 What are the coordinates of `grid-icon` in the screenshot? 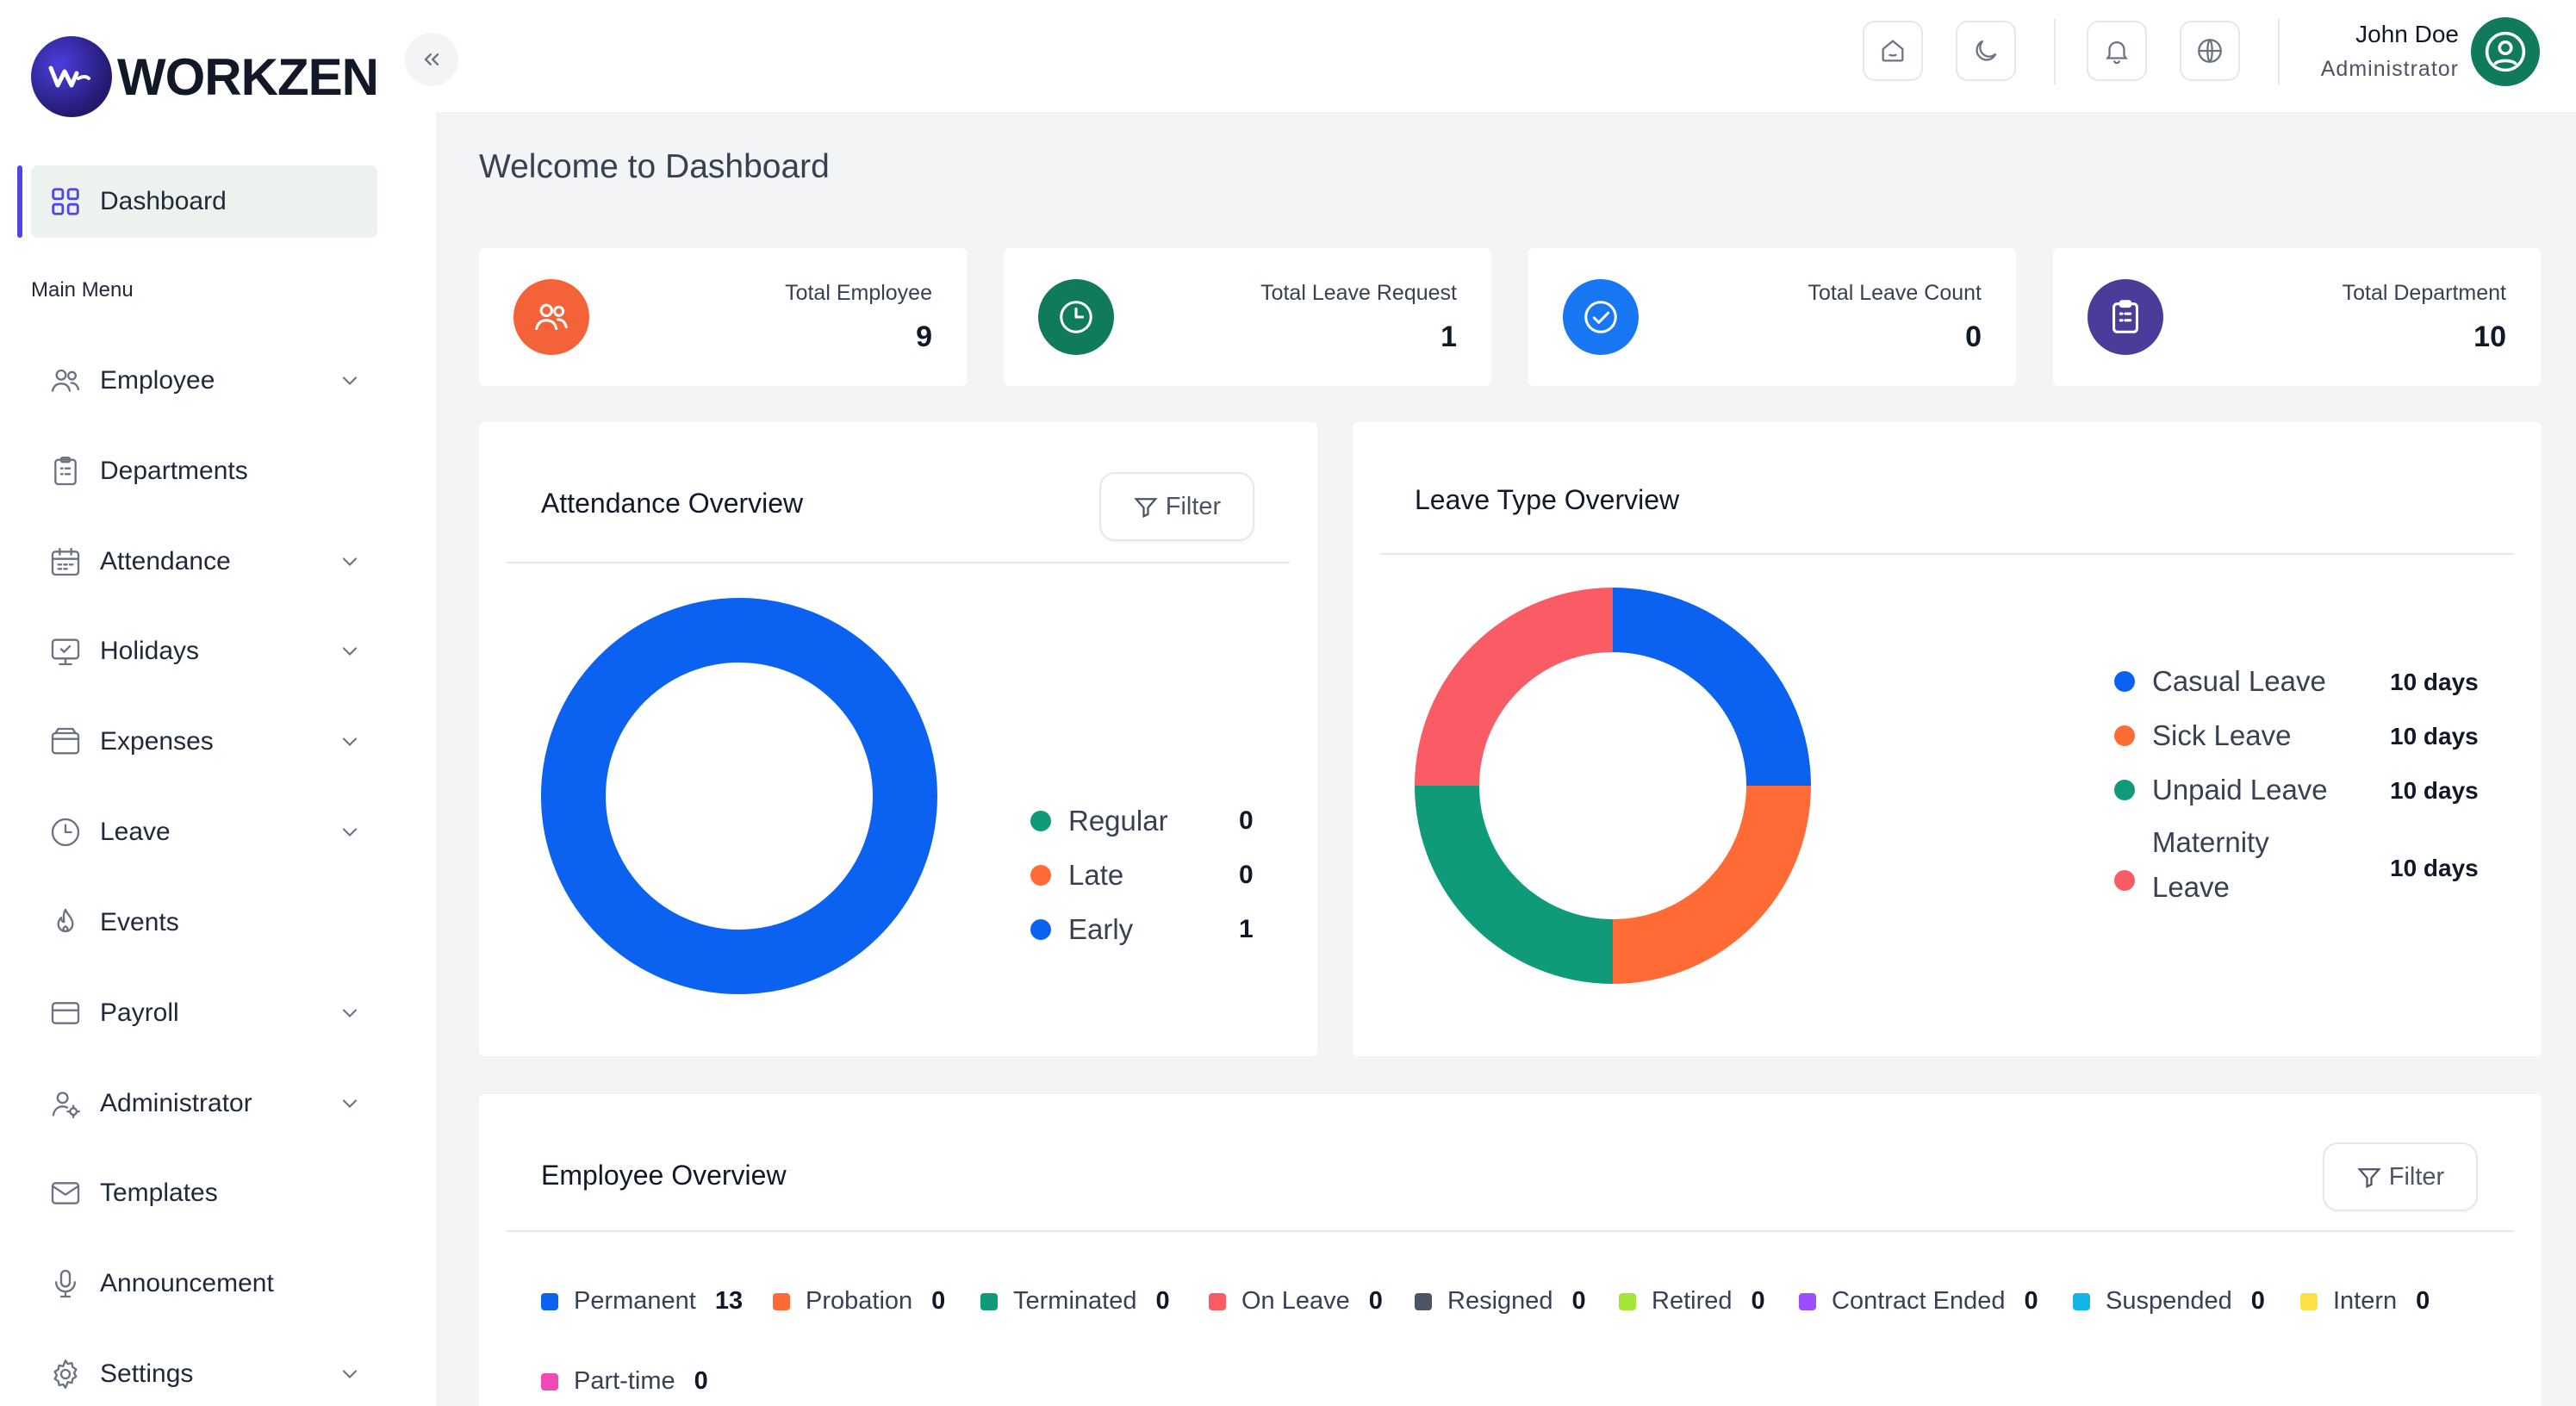 It's located at (66, 201).